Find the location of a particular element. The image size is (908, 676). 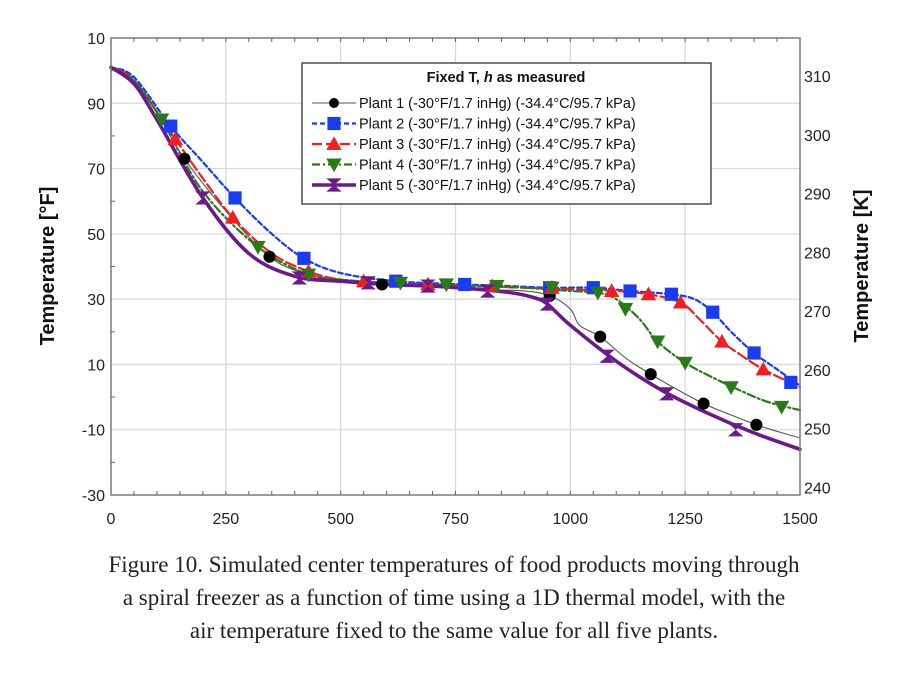

y-axis-title: Temperature [°F] is located at coordinates (48, 266).